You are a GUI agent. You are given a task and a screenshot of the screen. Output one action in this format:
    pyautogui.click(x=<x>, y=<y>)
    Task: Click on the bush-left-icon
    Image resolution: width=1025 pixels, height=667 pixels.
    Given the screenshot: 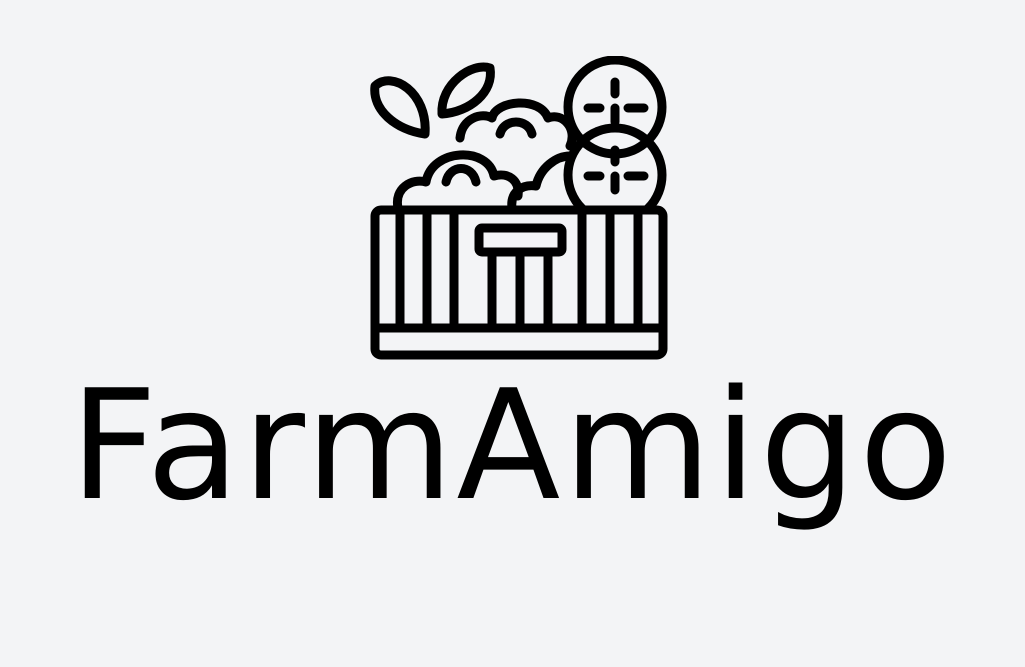 What is the action you would take?
    pyautogui.click(x=457, y=181)
    